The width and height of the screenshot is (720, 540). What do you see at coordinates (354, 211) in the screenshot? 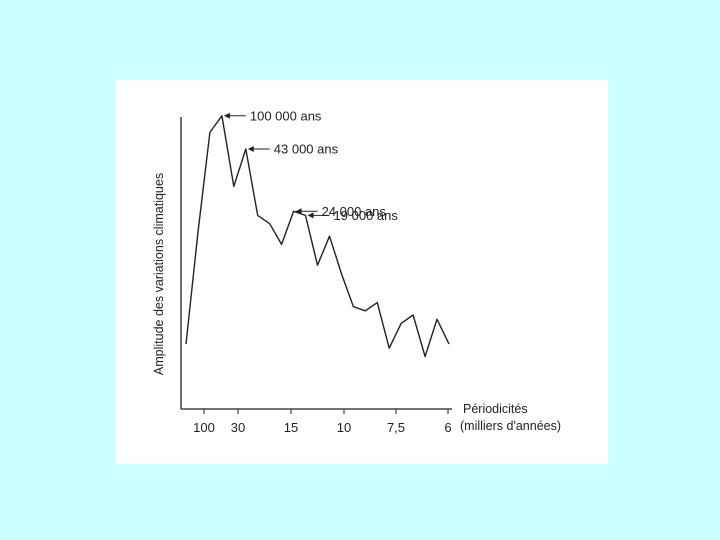
I see `annotation-label: 24 000 ans` at bounding box center [354, 211].